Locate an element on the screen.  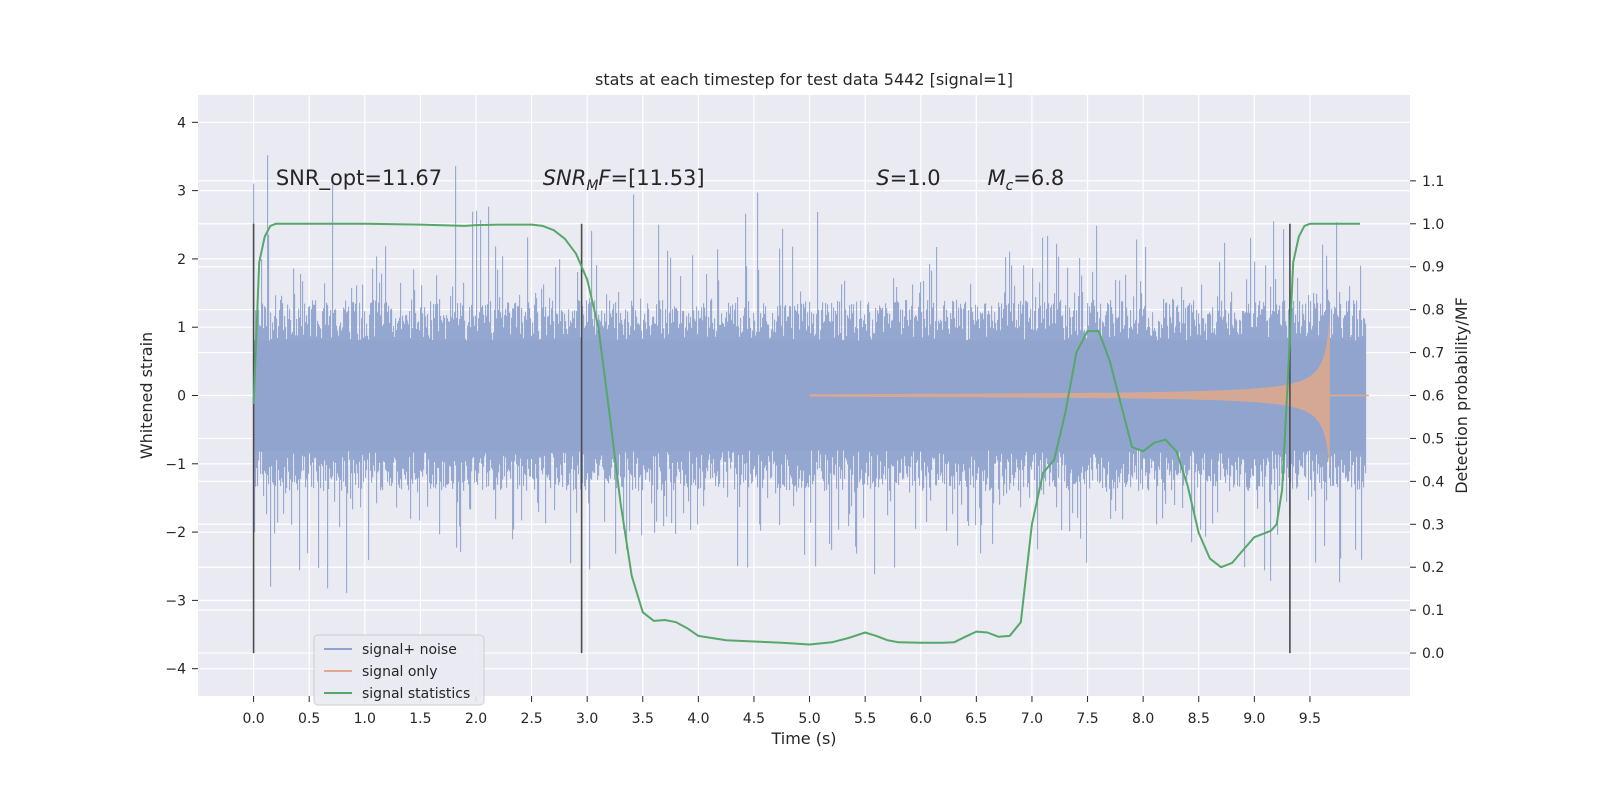
annotation-s-val: S=1.0 is located at coordinates (908, 178).